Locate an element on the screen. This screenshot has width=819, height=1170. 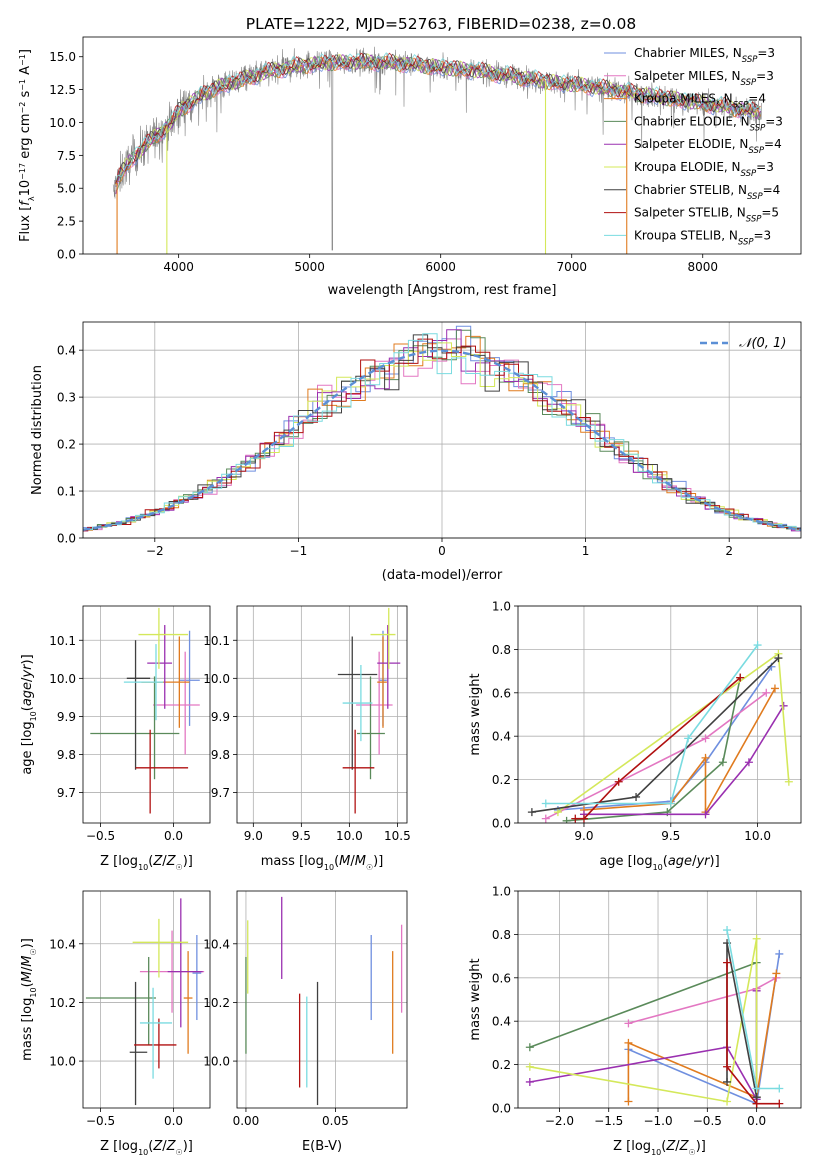
legend-label: Chabrier ELODIE, NSSP=3 is located at coordinates (708, 123).